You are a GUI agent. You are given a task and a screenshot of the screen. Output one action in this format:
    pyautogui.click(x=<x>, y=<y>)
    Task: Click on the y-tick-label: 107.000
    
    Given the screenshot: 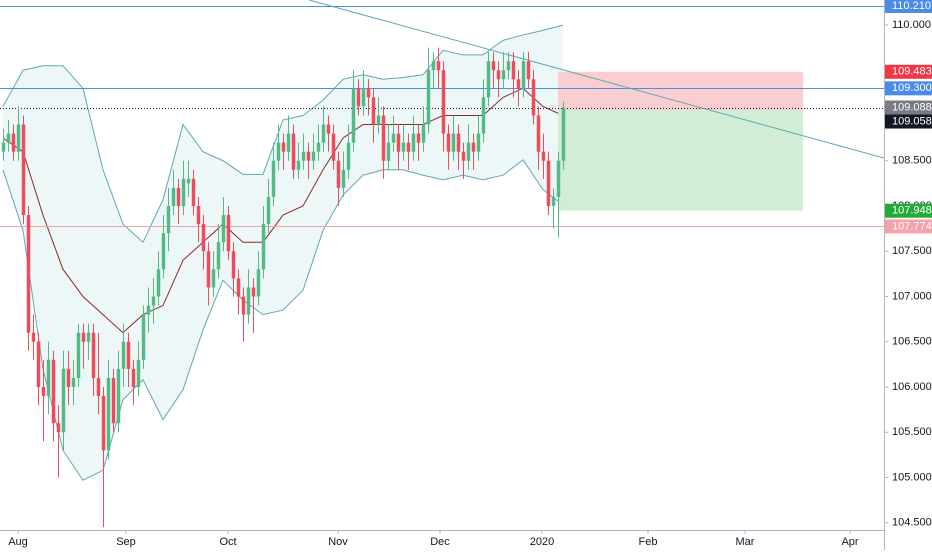 What is the action you would take?
    pyautogui.click(x=912, y=296)
    